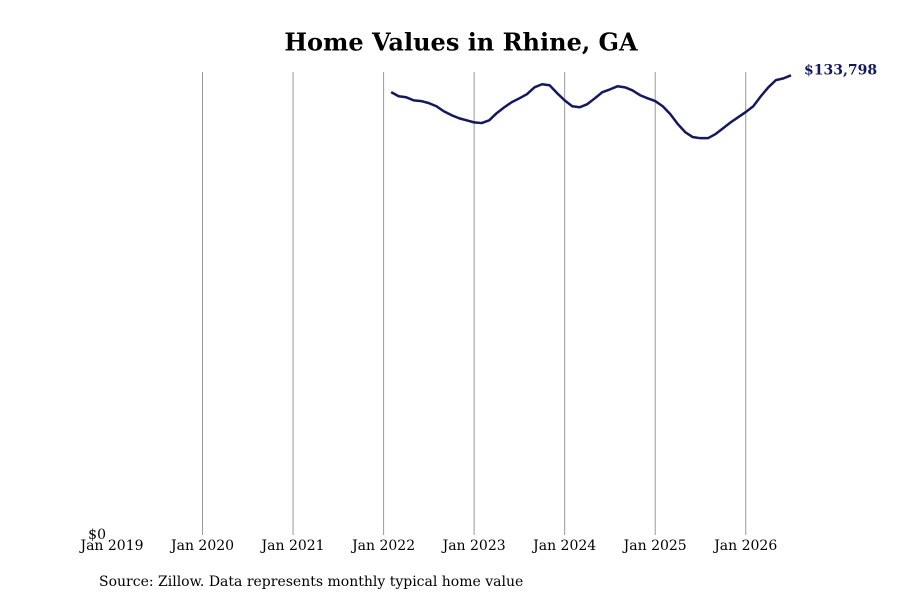 The height and width of the screenshot is (600, 900). Describe the element at coordinates (591, 107) in the screenshot. I see `line-series` at that location.